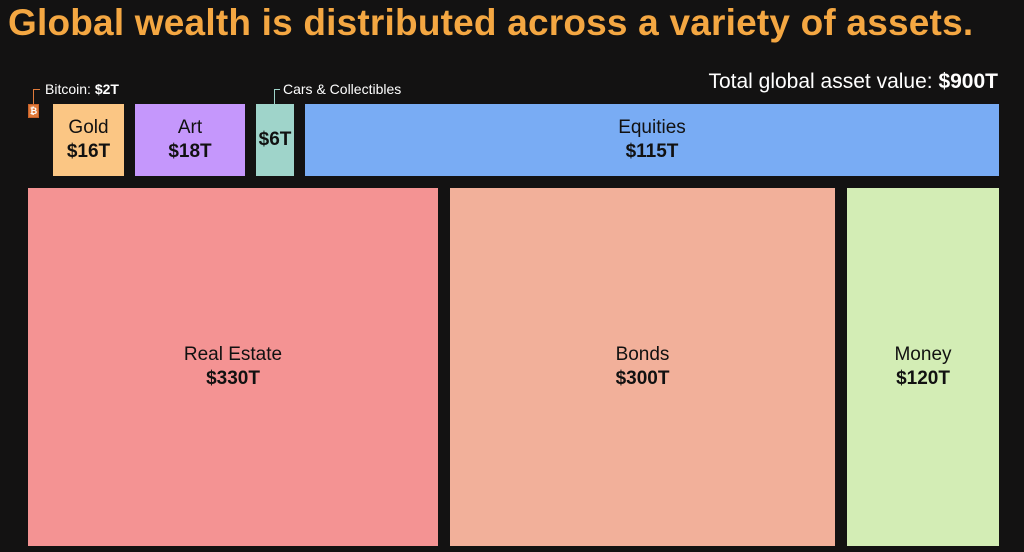  Describe the element at coordinates (652, 151) in the screenshot. I see `tile-equities-value: $115T` at that location.